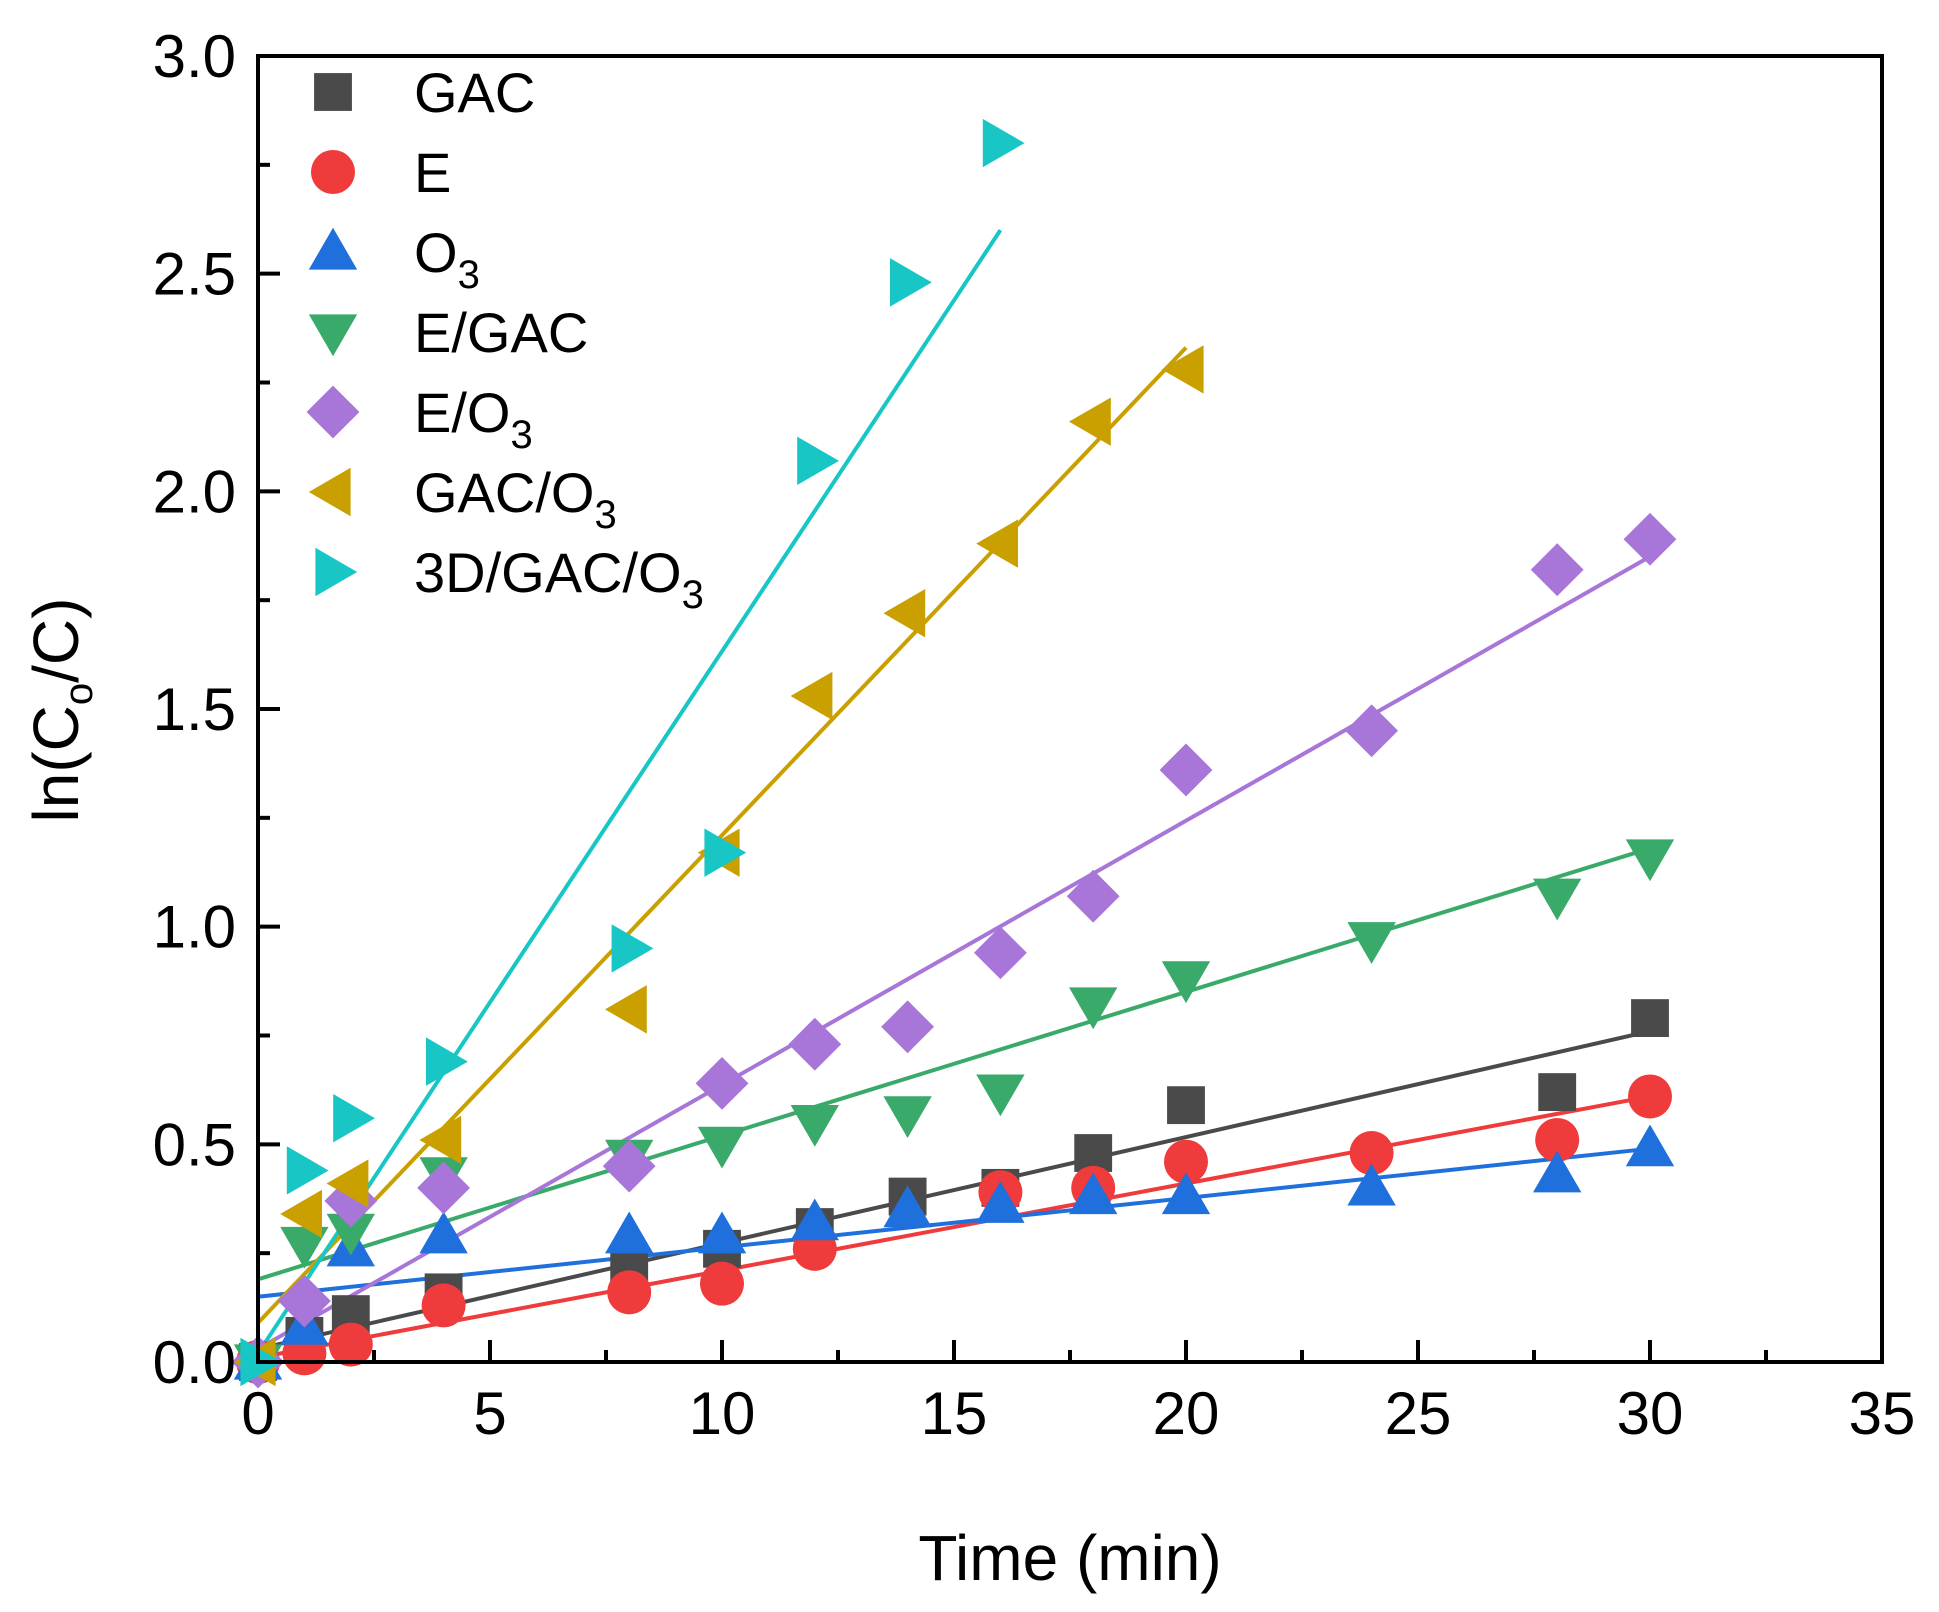  I want to click on legend-marker-gac, so click(333, 92).